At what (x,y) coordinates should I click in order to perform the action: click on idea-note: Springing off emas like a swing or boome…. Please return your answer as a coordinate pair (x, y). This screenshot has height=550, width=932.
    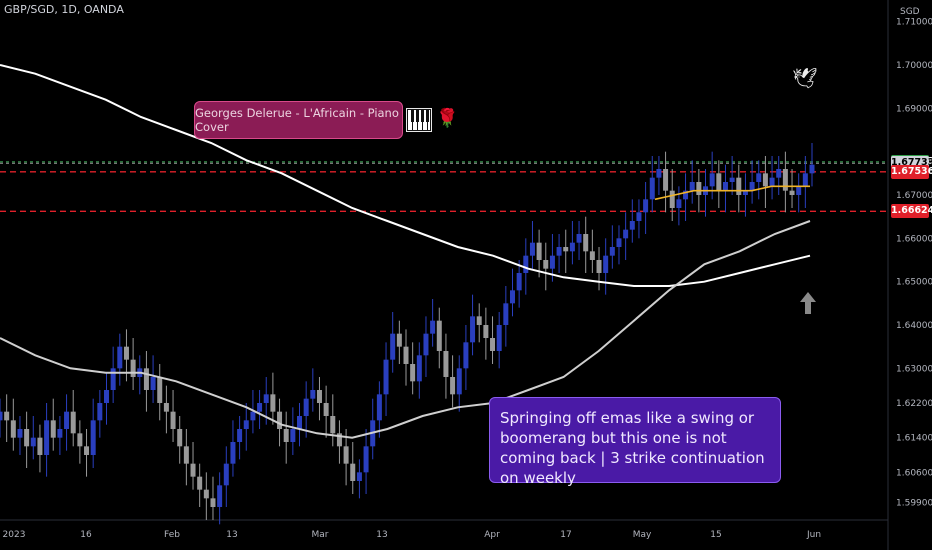
    Looking at the image, I should click on (635, 442).